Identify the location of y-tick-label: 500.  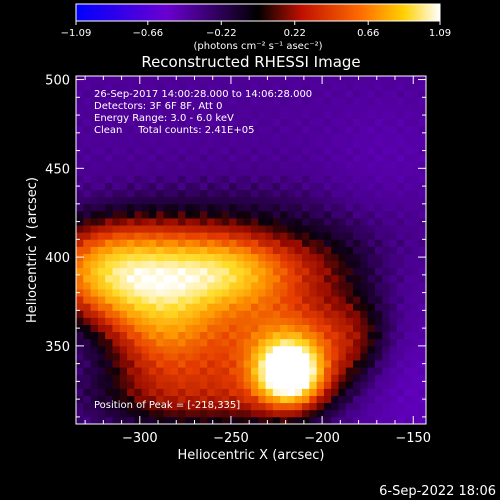
(57, 81).